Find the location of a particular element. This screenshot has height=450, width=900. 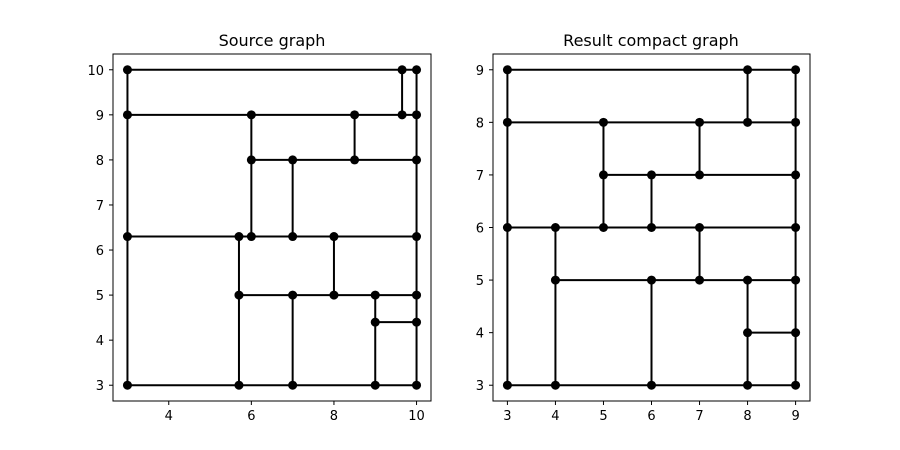

x-tick-label: 7 is located at coordinates (699, 416).